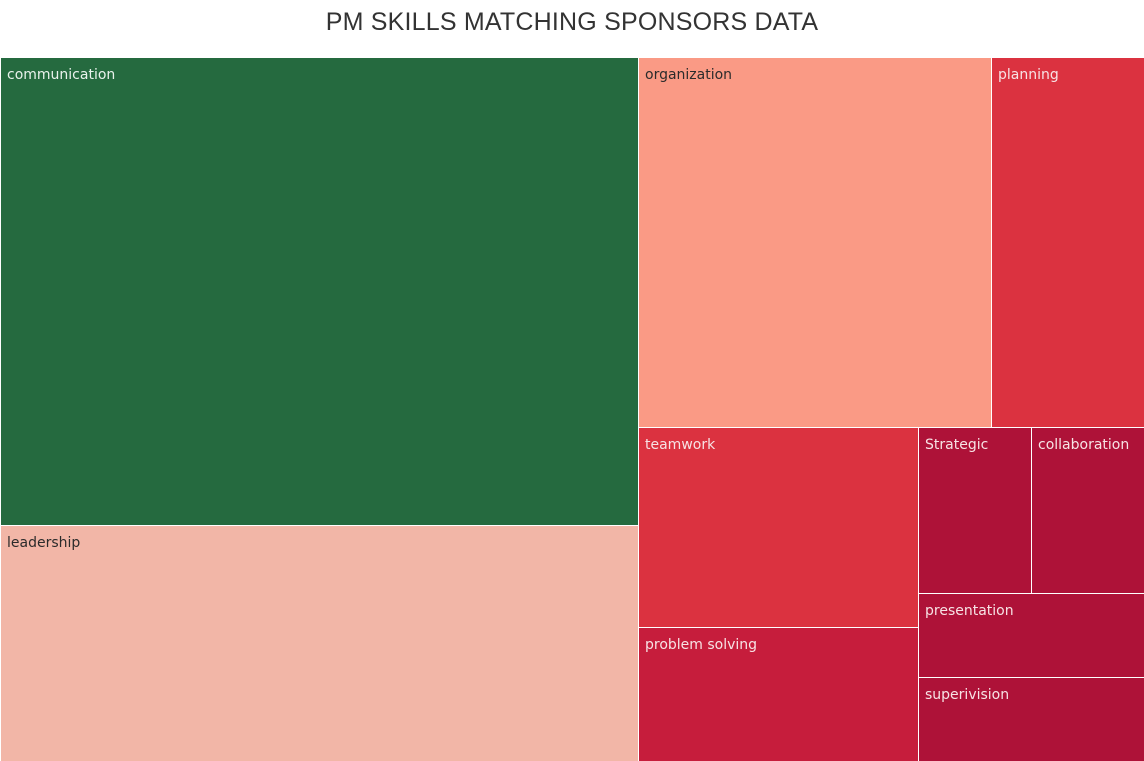 The width and height of the screenshot is (1144, 761). I want to click on tile-rect-presentation, so click(1031, 635).